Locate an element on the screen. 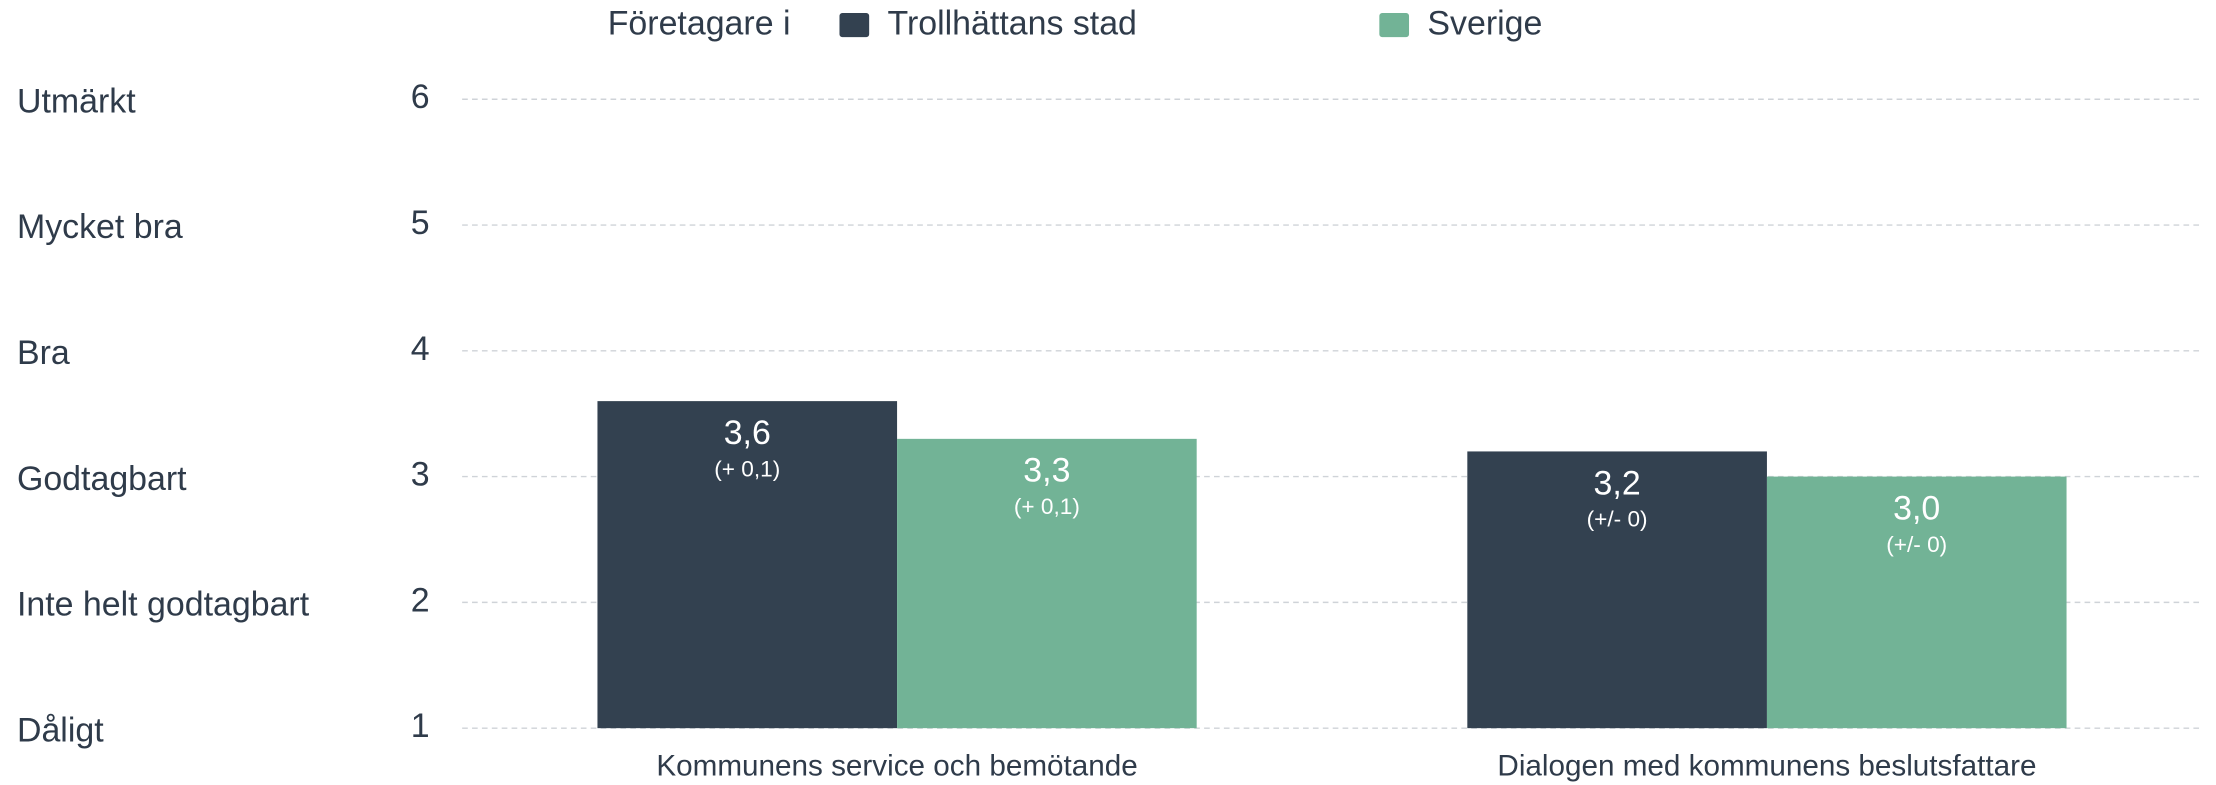  y-tick-name: Bra is located at coordinates (43, 353).